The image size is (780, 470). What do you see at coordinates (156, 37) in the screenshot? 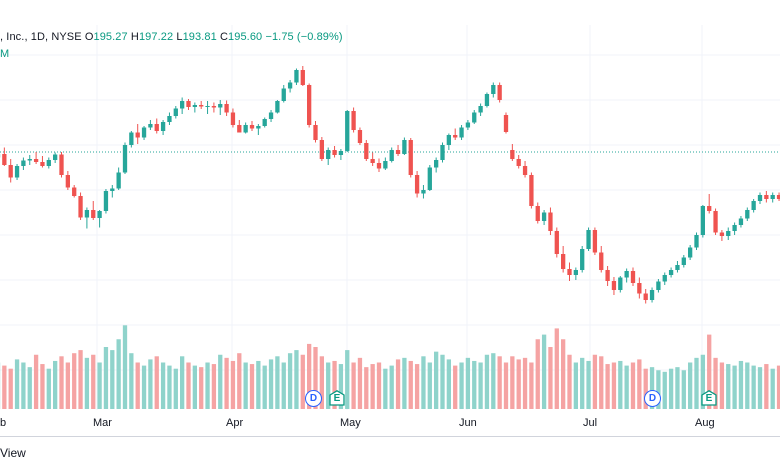
I see `high-value: 197.22` at bounding box center [156, 37].